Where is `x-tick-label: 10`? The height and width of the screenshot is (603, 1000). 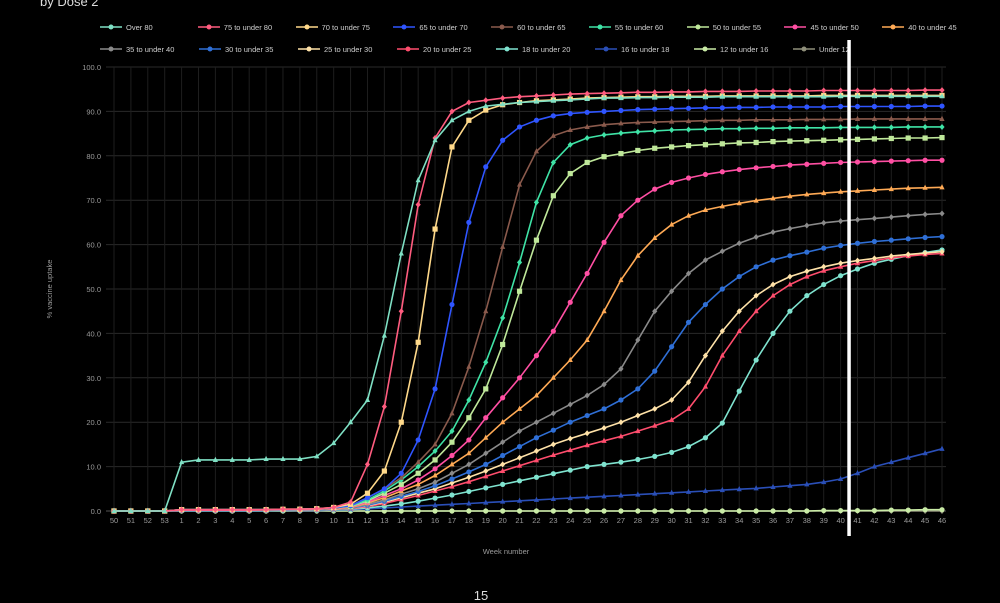
x-tick-label: 10 is located at coordinates (334, 520).